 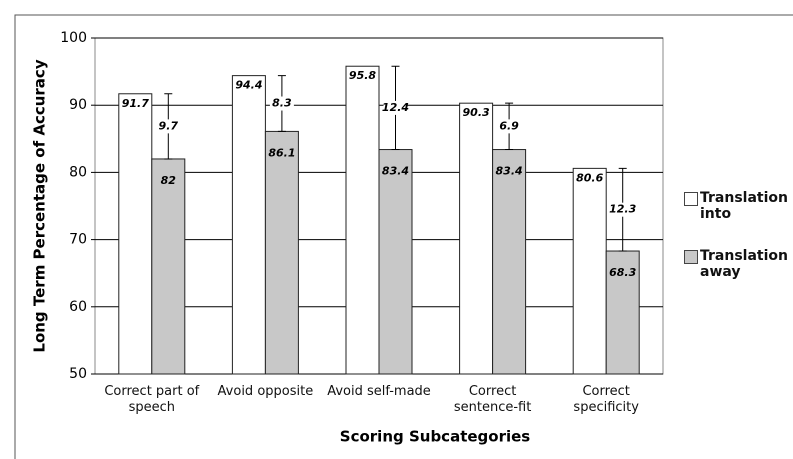 I want to click on legend-label: Translation away, so click(x=744, y=264).